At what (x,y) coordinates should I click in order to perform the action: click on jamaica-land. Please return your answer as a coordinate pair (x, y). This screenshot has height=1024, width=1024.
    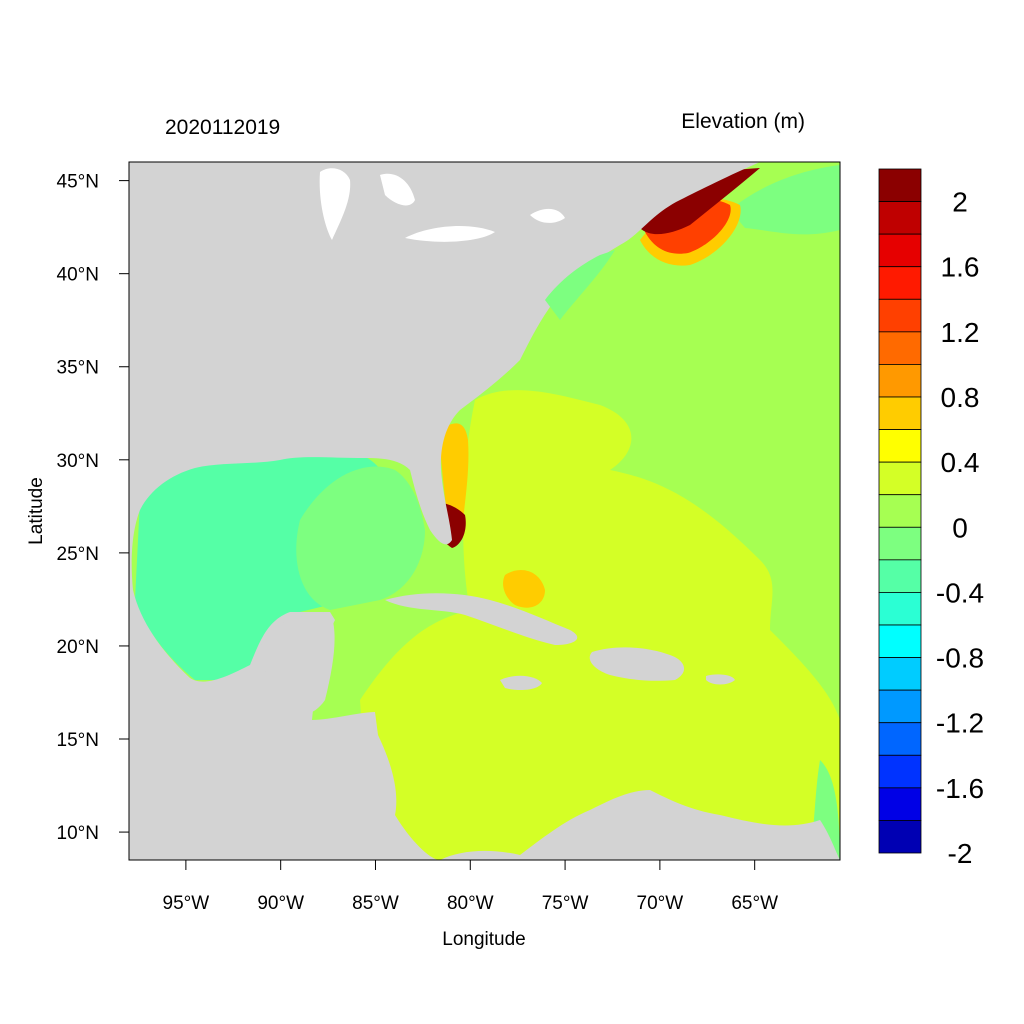
    Looking at the image, I should click on (521, 683).